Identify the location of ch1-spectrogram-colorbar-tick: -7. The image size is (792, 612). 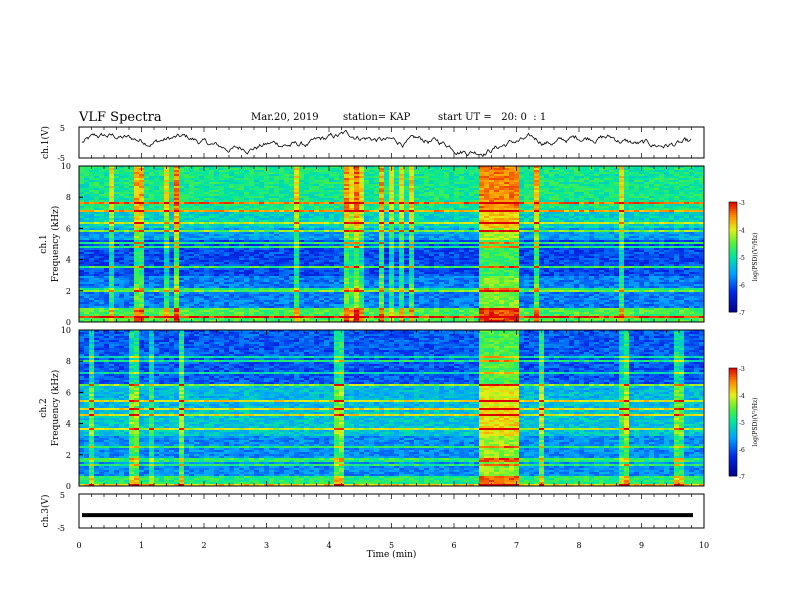
(742, 313).